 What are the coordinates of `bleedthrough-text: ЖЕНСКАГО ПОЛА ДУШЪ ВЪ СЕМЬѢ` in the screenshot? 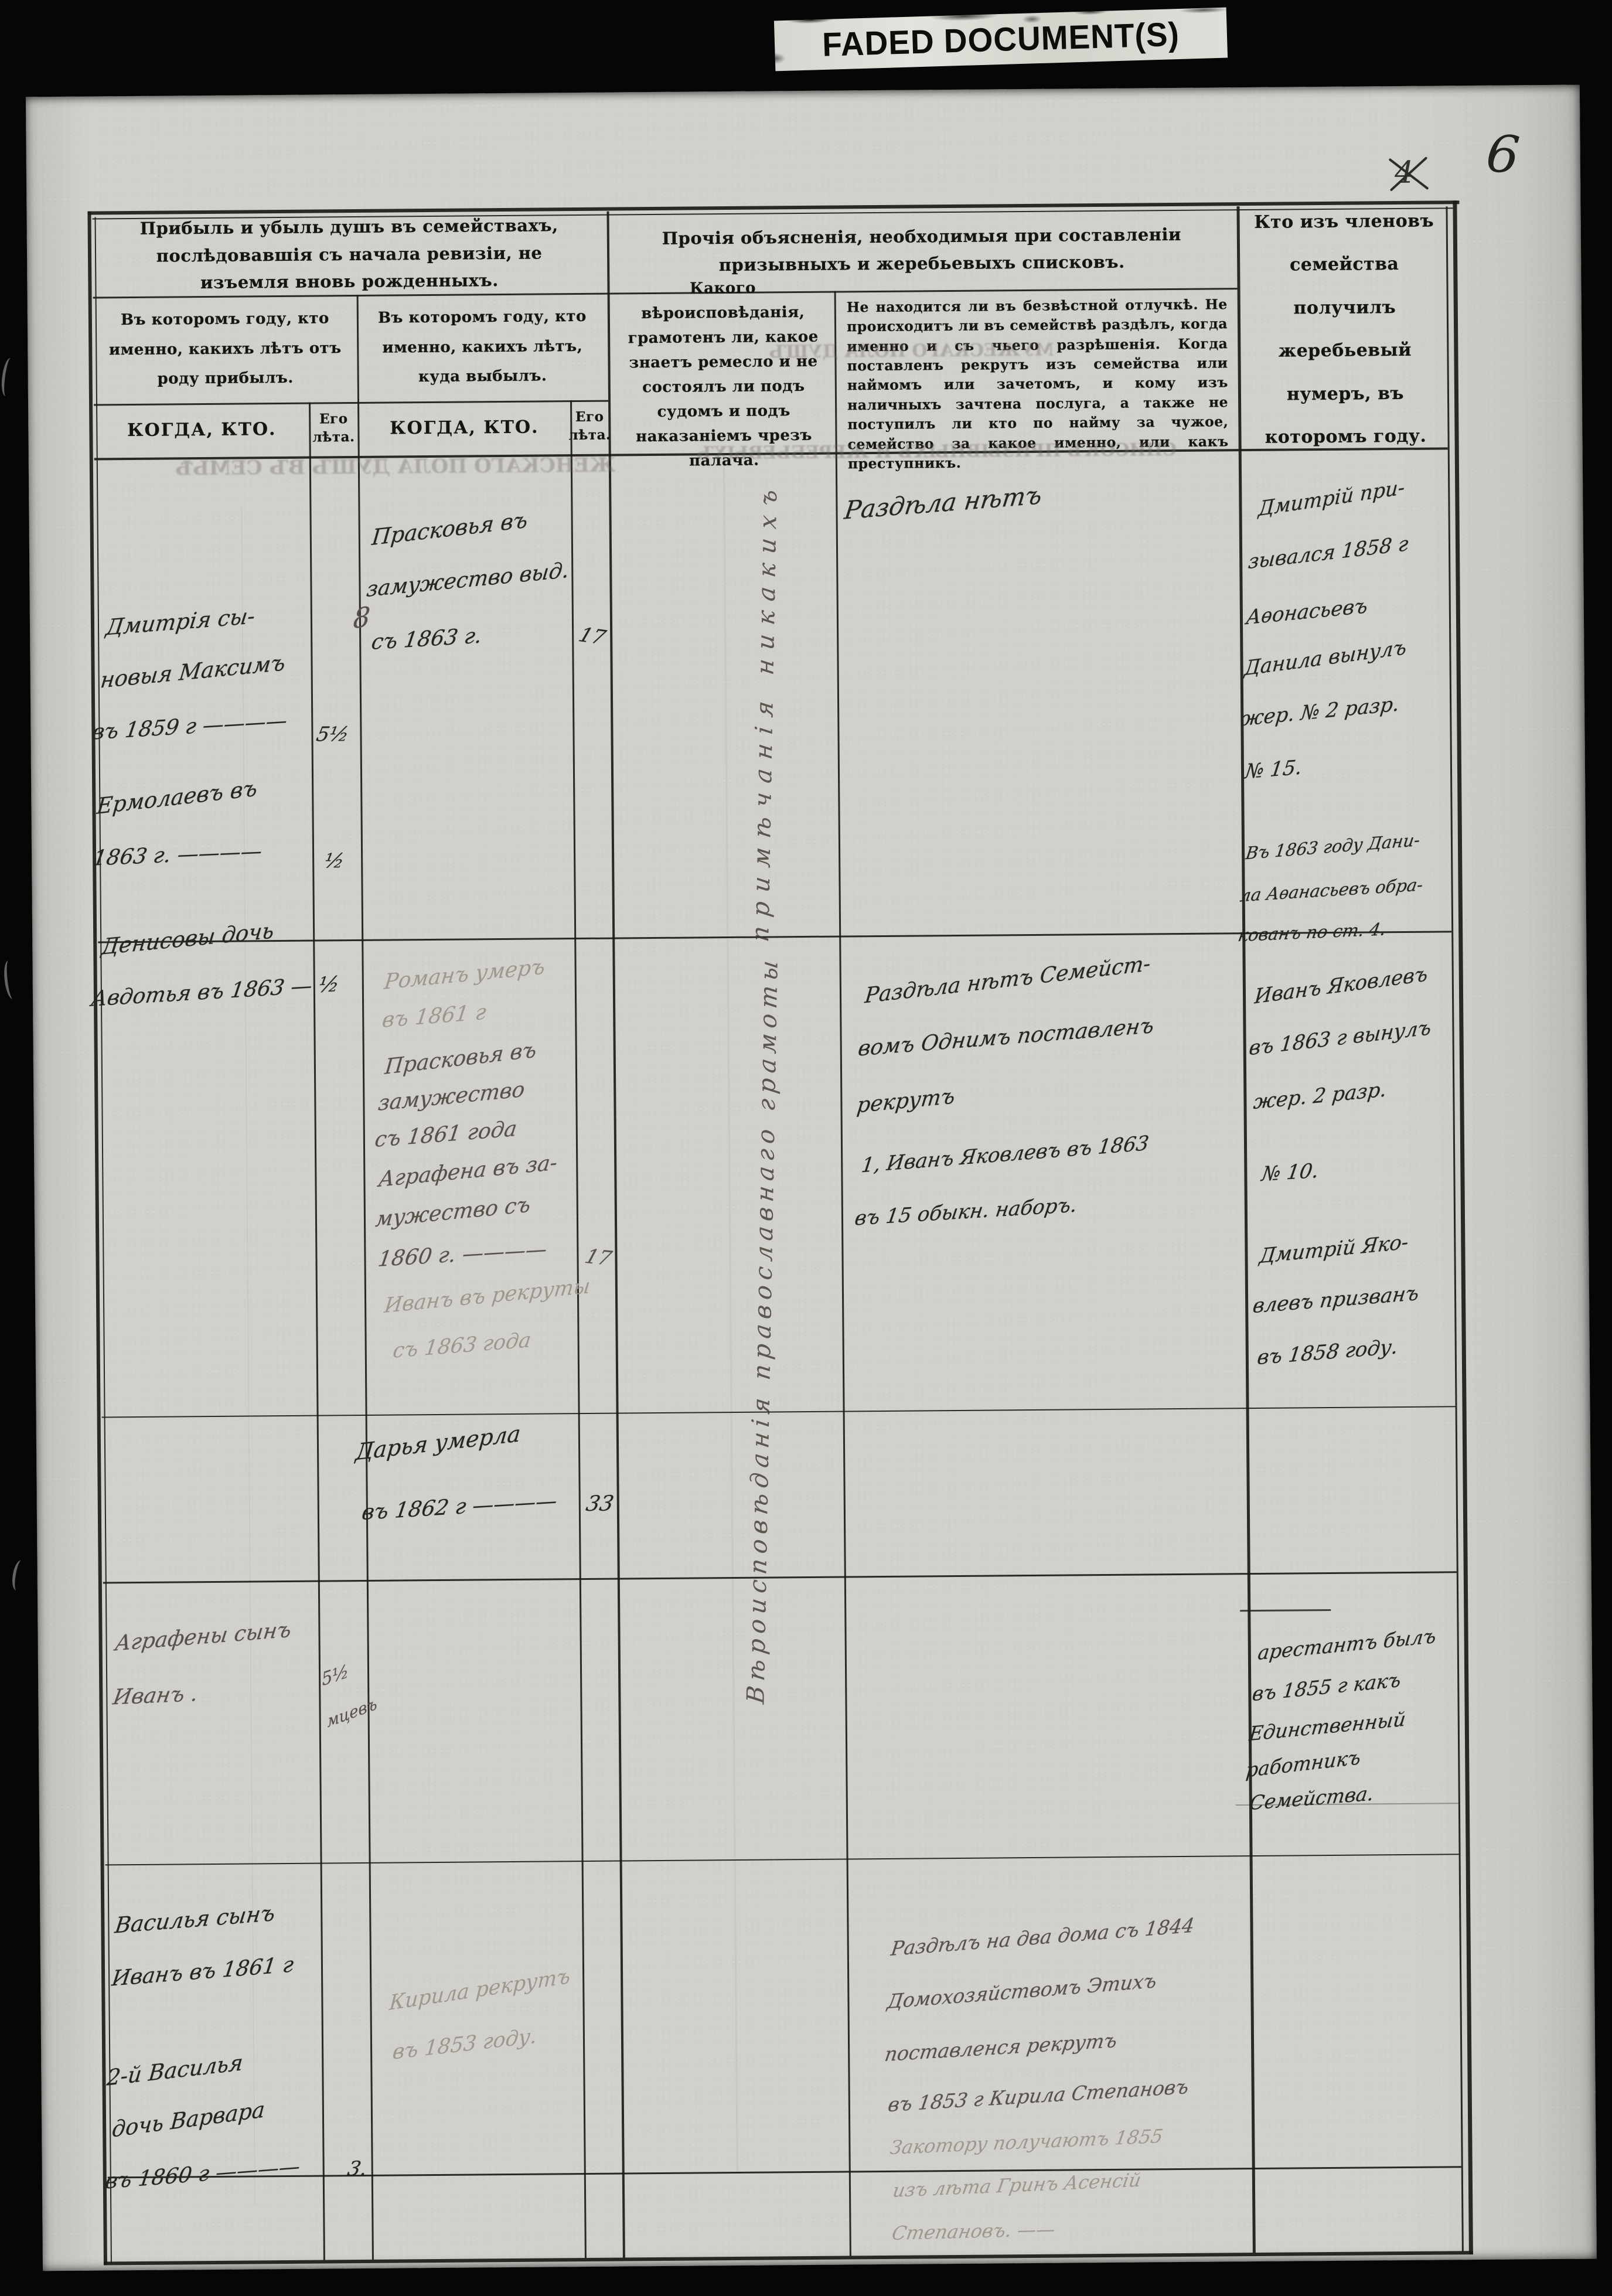 It's located at (395, 467).